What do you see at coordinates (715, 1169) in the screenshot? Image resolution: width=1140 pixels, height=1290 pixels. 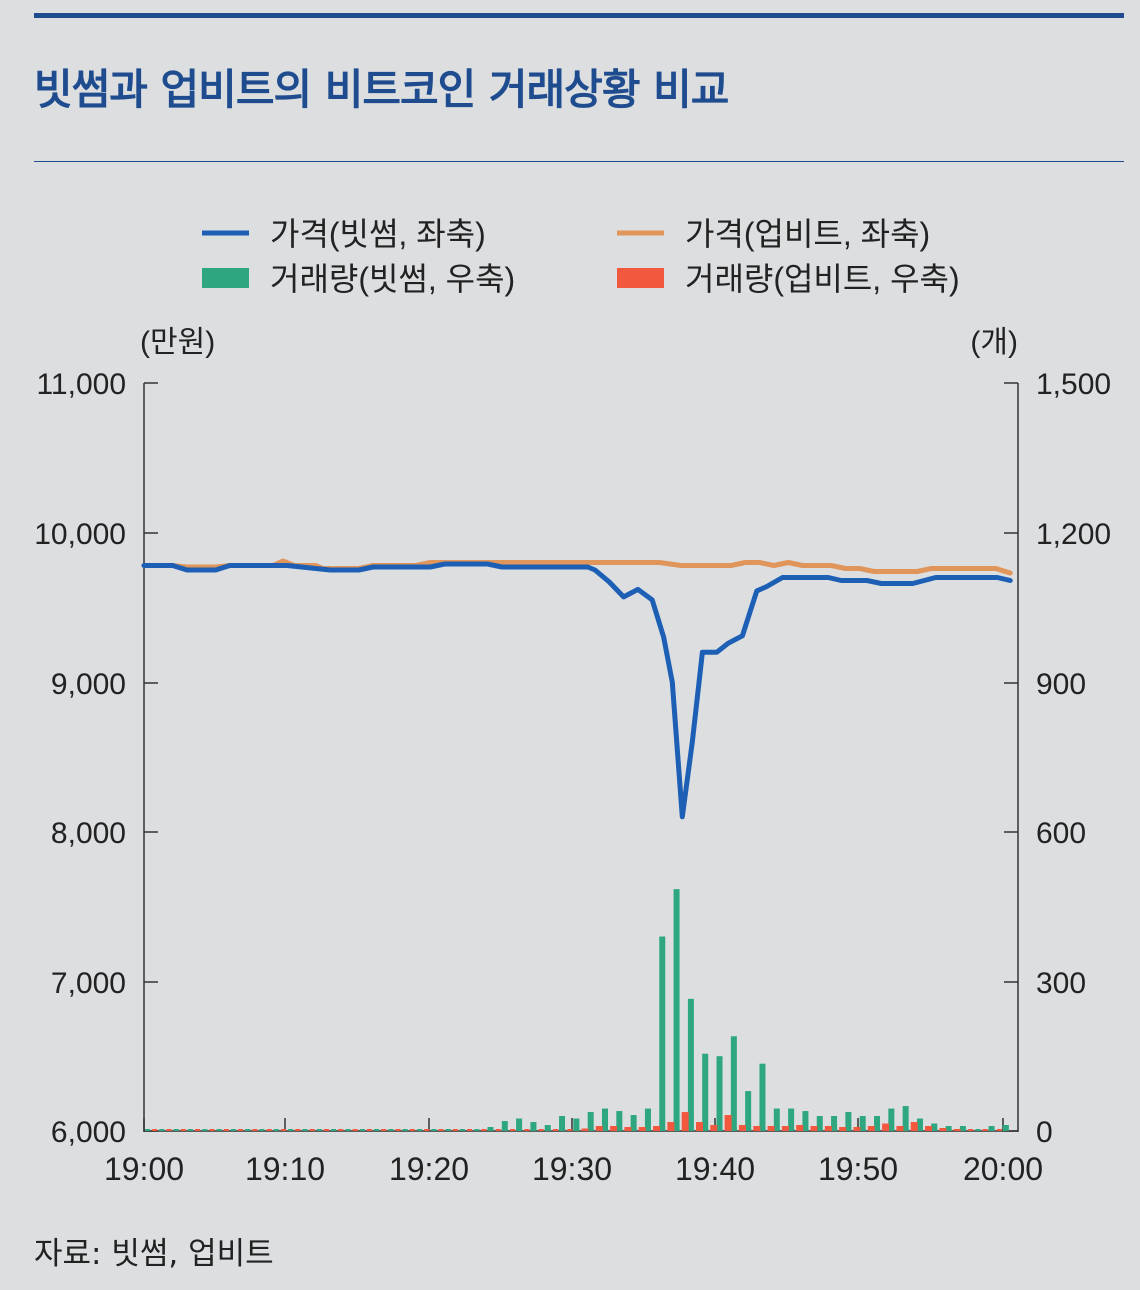 I see `x-tick-label: 19:40` at bounding box center [715, 1169].